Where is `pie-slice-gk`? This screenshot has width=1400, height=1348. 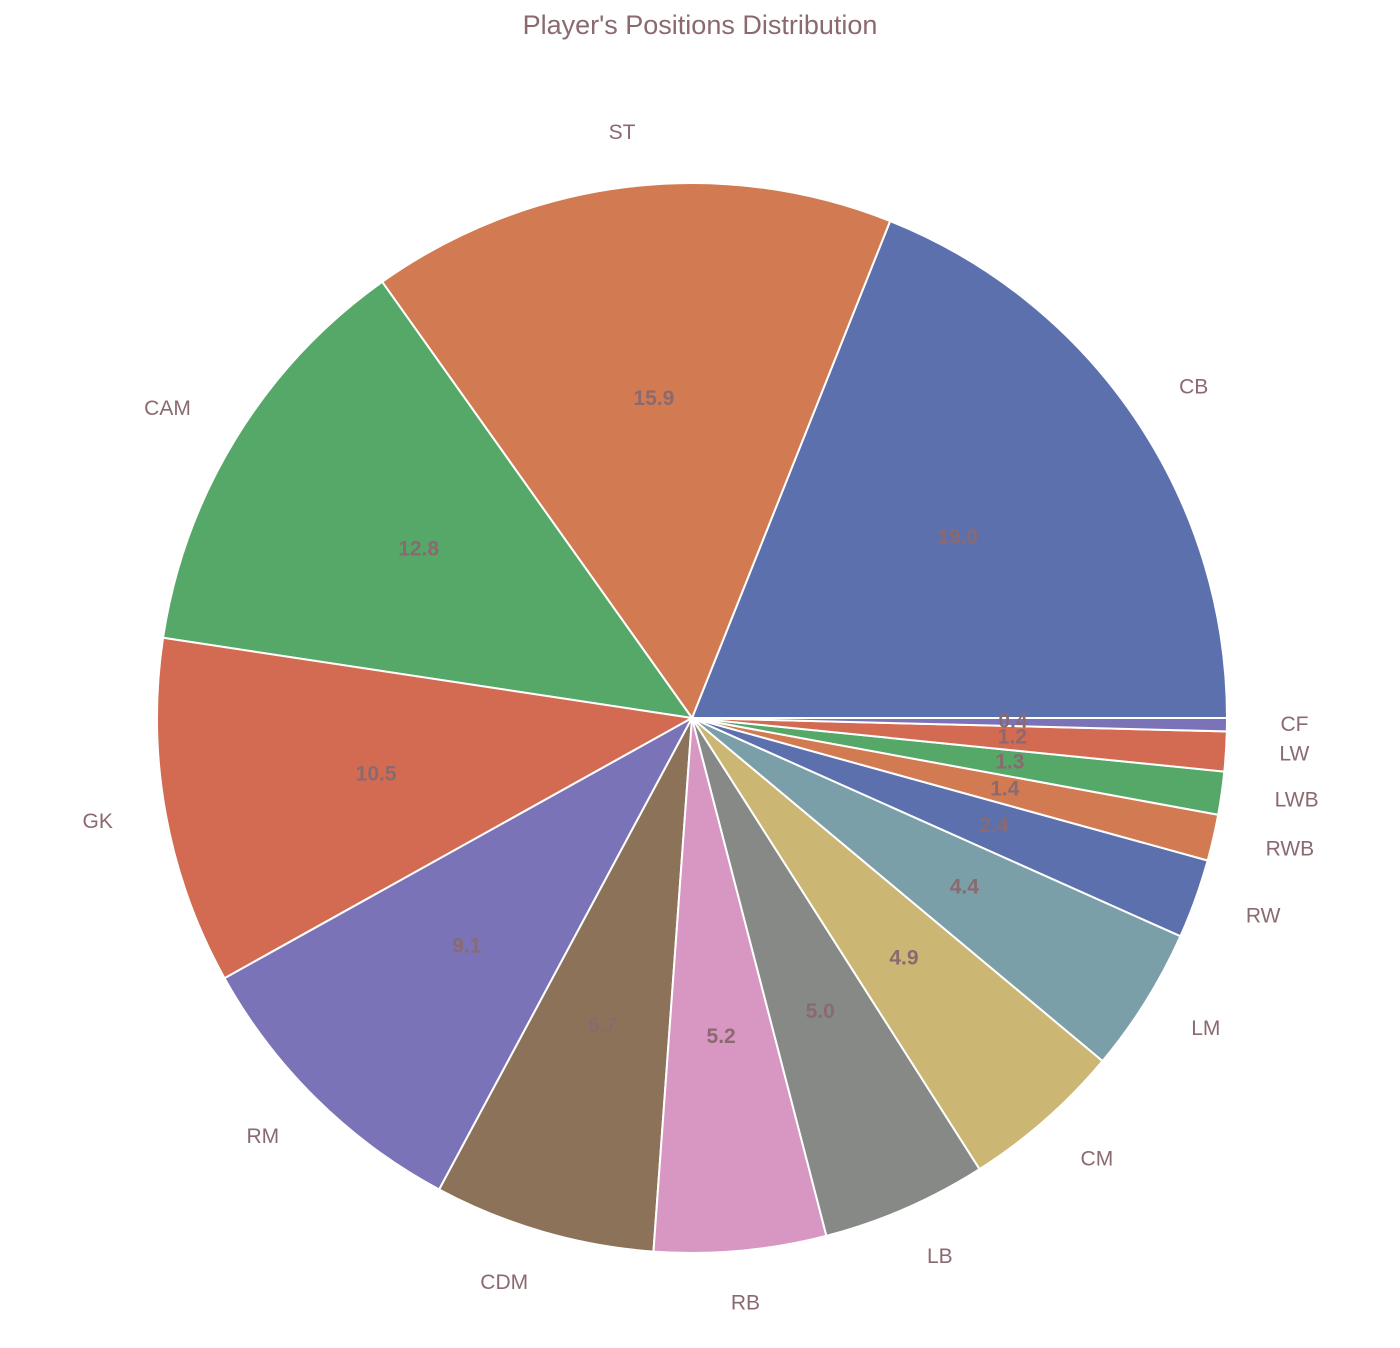
pie-slice-gk is located at coordinates (426, 808).